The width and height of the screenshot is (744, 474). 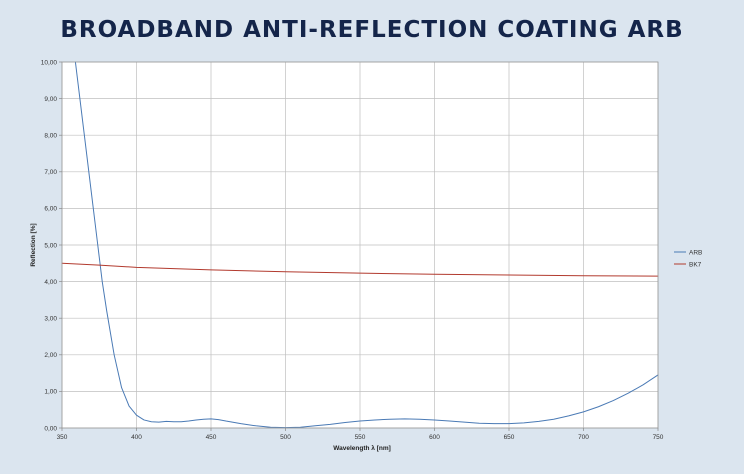 What do you see at coordinates (695, 253) in the screenshot?
I see `legend-label-arb: ARB` at bounding box center [695, 253].